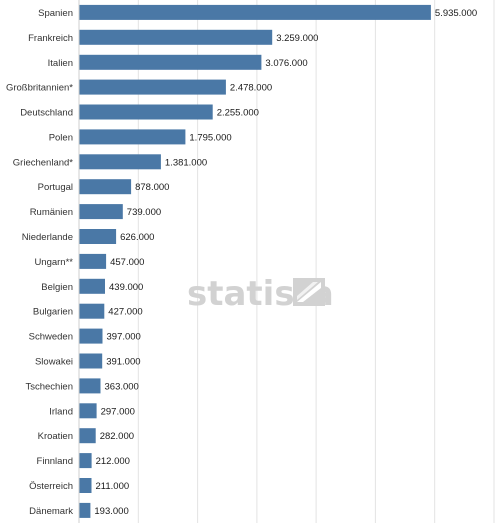 Image resolution: width=500 pixels, height=523 pixels. I want to click on value-label: 297.000, so click(118, 411).